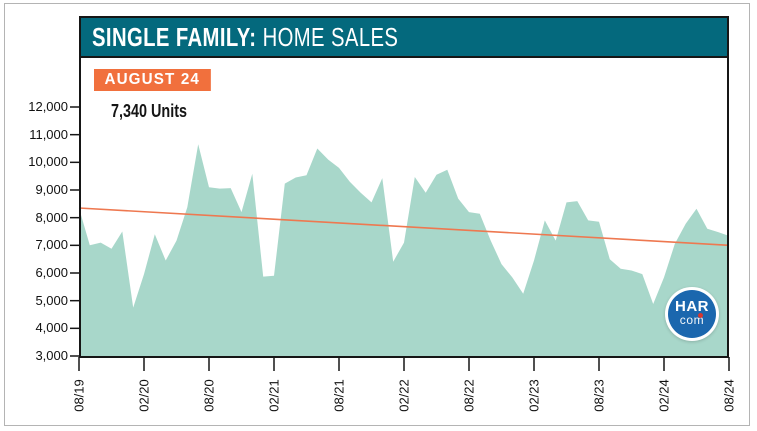 The height and width of the screenshot is (431, 757). What do you see at coordinates (79, 395) in the screenshot?
I see `x-tick-label: 08/19` at bounding box center [79, 395].